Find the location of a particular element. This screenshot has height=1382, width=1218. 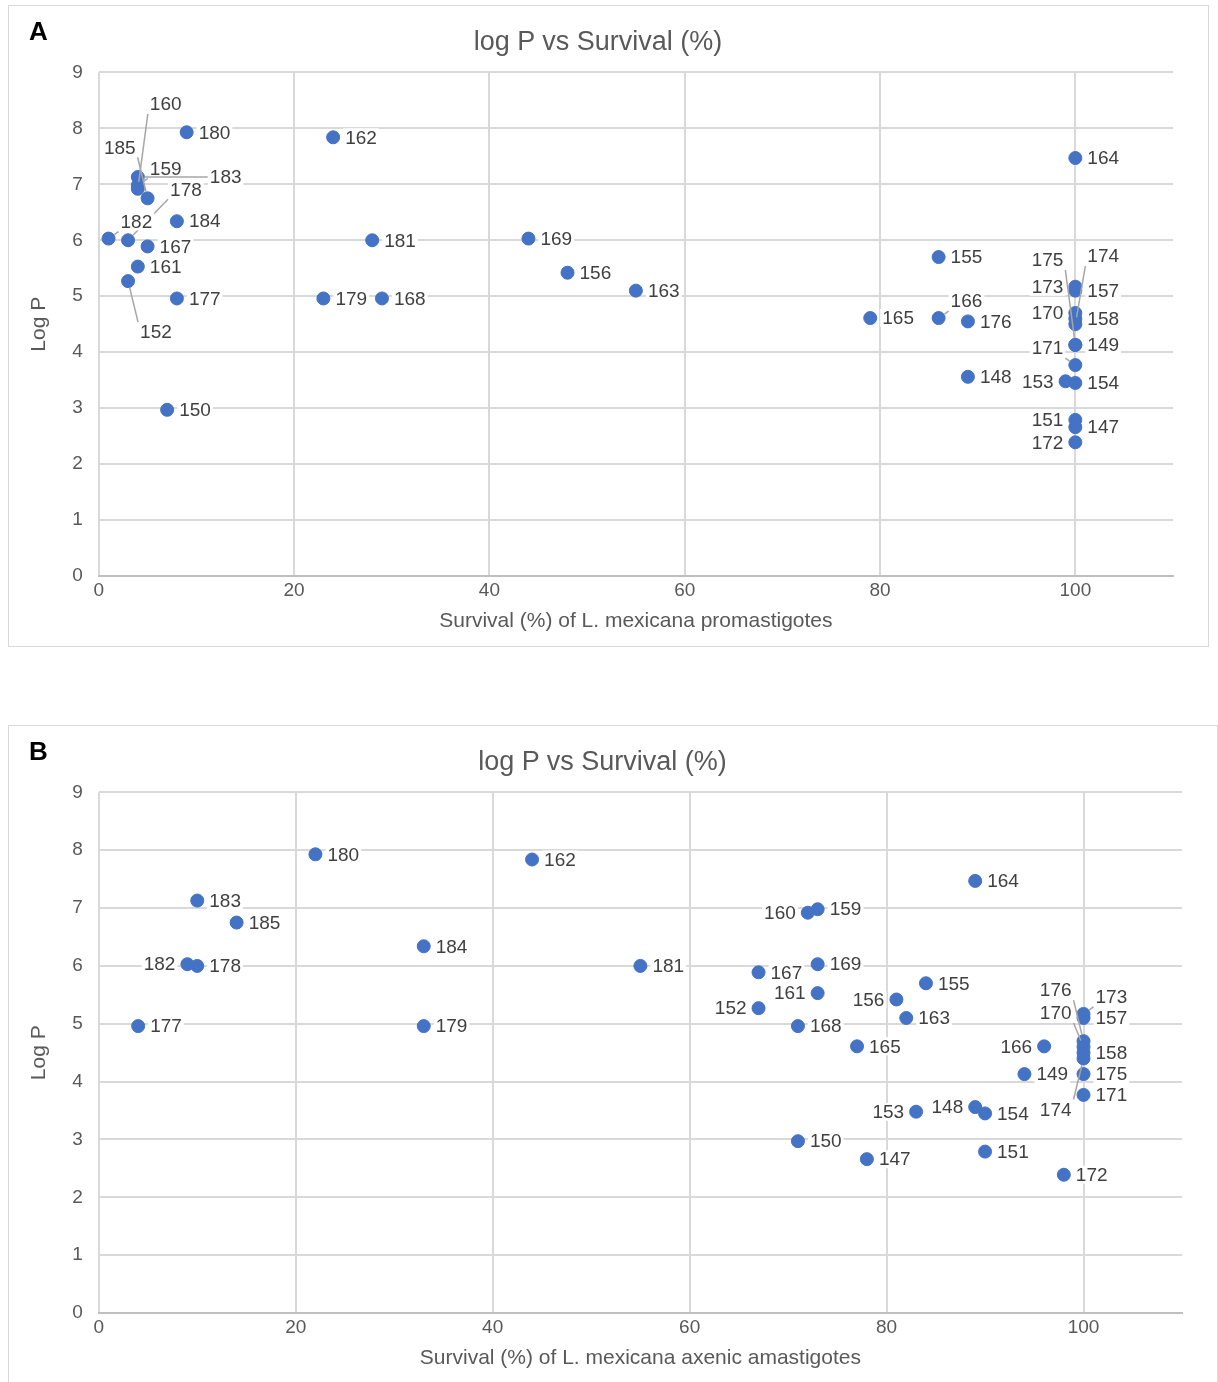

annotation: 173 is located at coordinates (1047, 286).